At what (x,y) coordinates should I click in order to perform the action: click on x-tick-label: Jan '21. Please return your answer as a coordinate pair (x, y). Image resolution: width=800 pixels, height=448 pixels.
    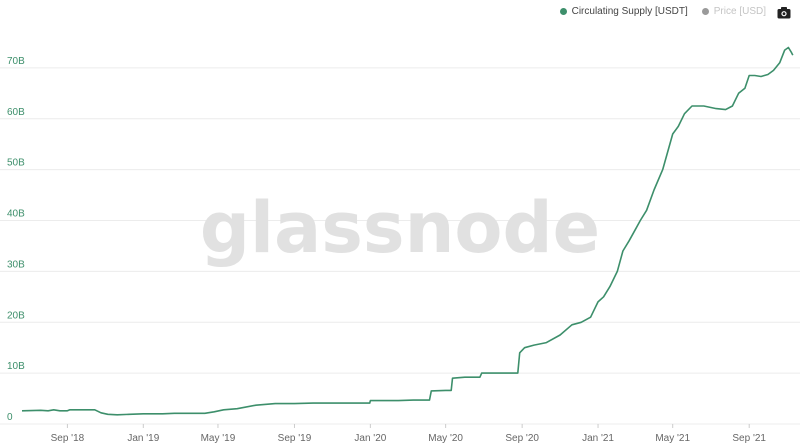
    Looking at the image, I should click on (598, 438).